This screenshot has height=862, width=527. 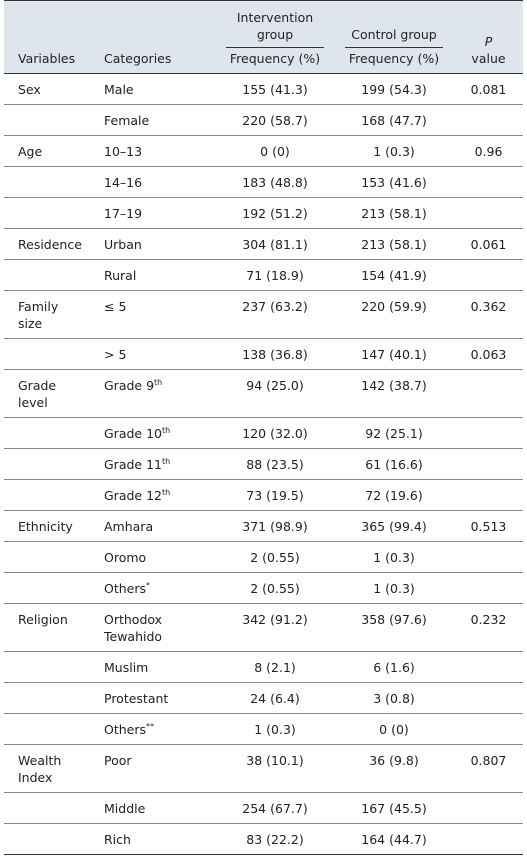 I want to click on table-row: Rural 71 (18.9) 154 (41.9), so click(x=263, y=275).